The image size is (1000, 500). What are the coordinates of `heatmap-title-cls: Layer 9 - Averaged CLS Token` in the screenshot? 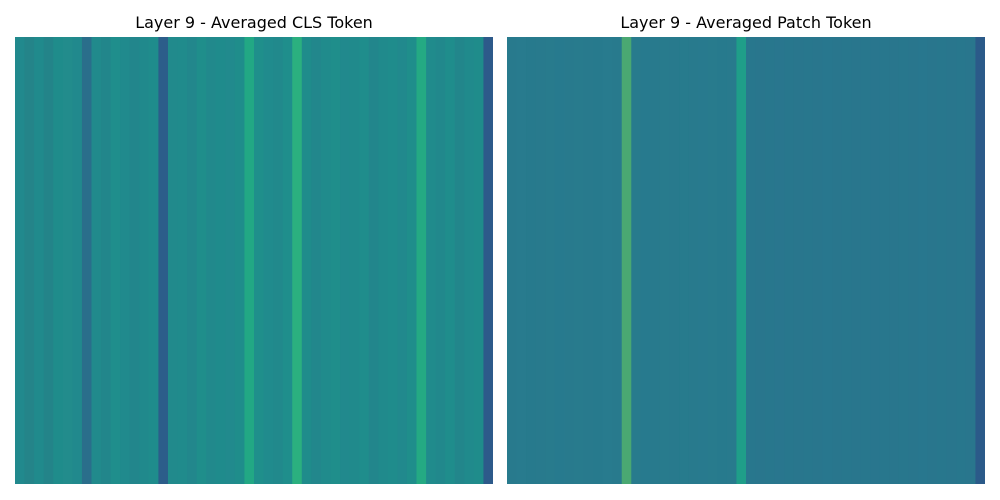 It's located at (254, 22).